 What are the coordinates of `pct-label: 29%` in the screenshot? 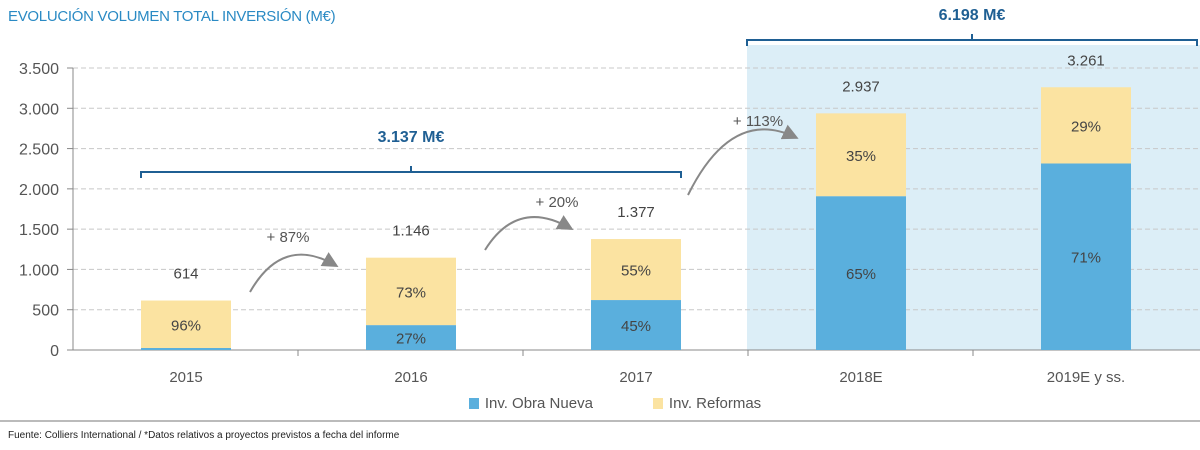 It's located at (1086, 126).